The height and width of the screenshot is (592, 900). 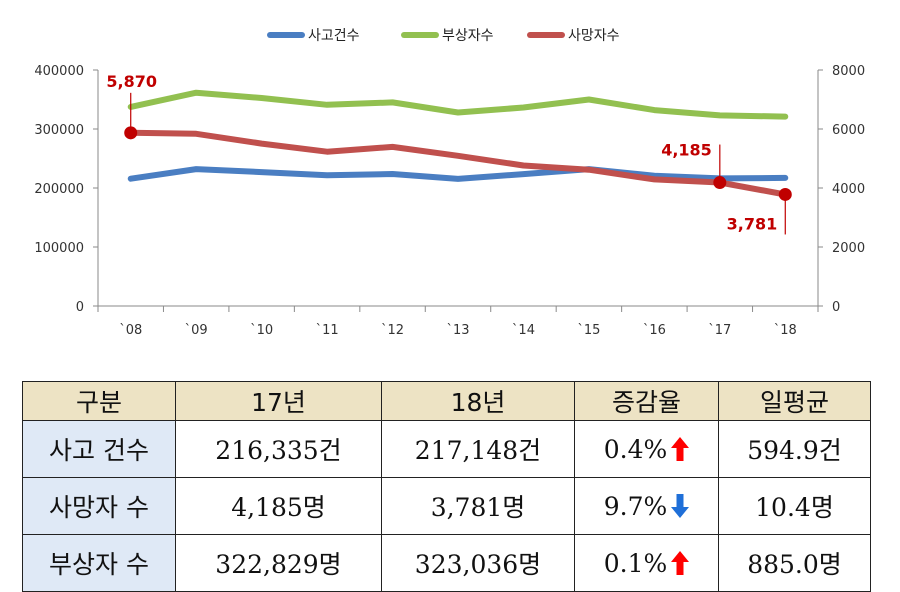 What do you see at coordinates (646, 401) in the screenshot?
I see `header-change-rate: 증감율` at bounding box center [646, 401].